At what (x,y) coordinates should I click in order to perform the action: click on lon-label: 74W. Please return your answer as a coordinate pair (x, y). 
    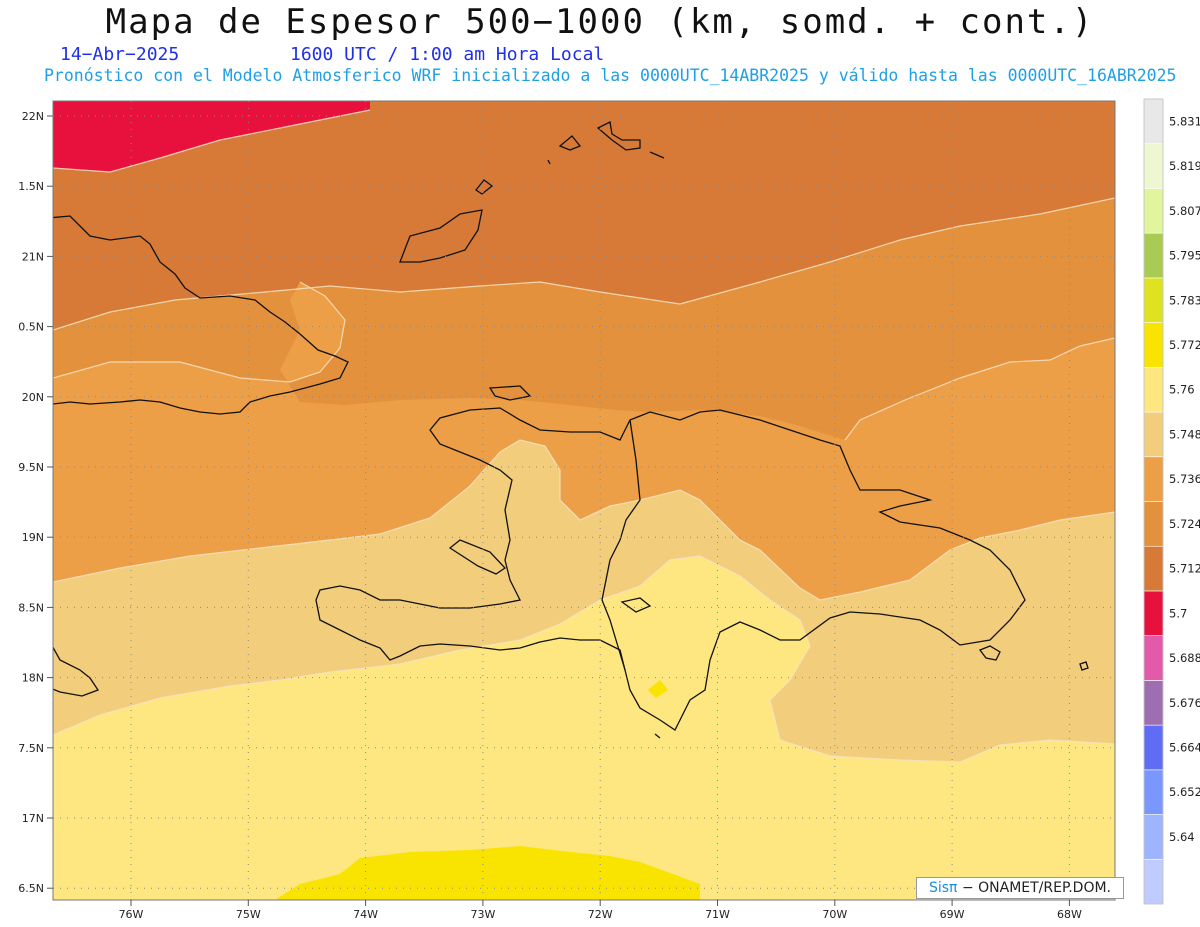
    Looking at the image, I should click on (365, 914).